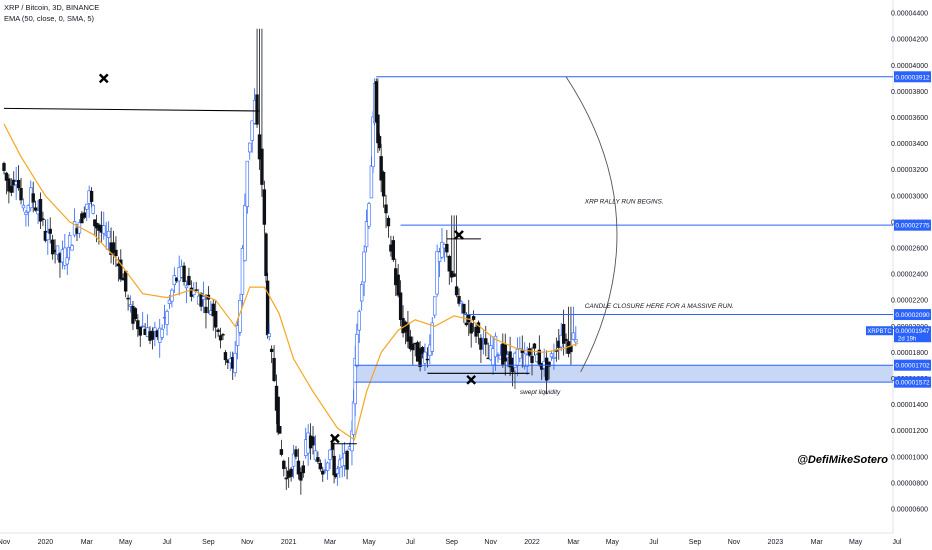  What do you see at coordinates (909, 144) in the screenshot?
I see `y-tick-label: 0.00003400` at bounding box center [909, 144].